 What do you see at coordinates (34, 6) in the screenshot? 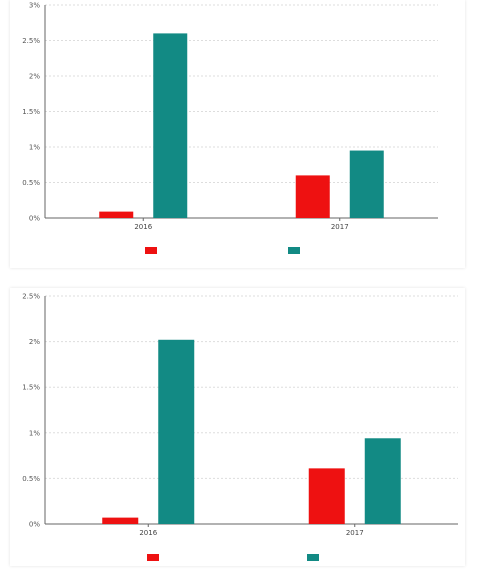
I see `chart0-ytick-label: 3%` at bounding box center [34, 6].